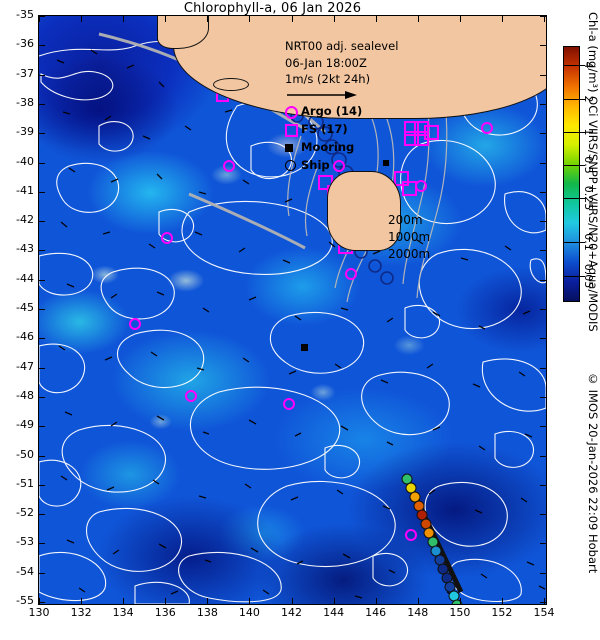 This screenshot has height=640, width=600. Describe the element at coordinates (272, 8) in the screenshot. I see `page-title: Chlorophyll-a, 06 Jan 2026` at that location.